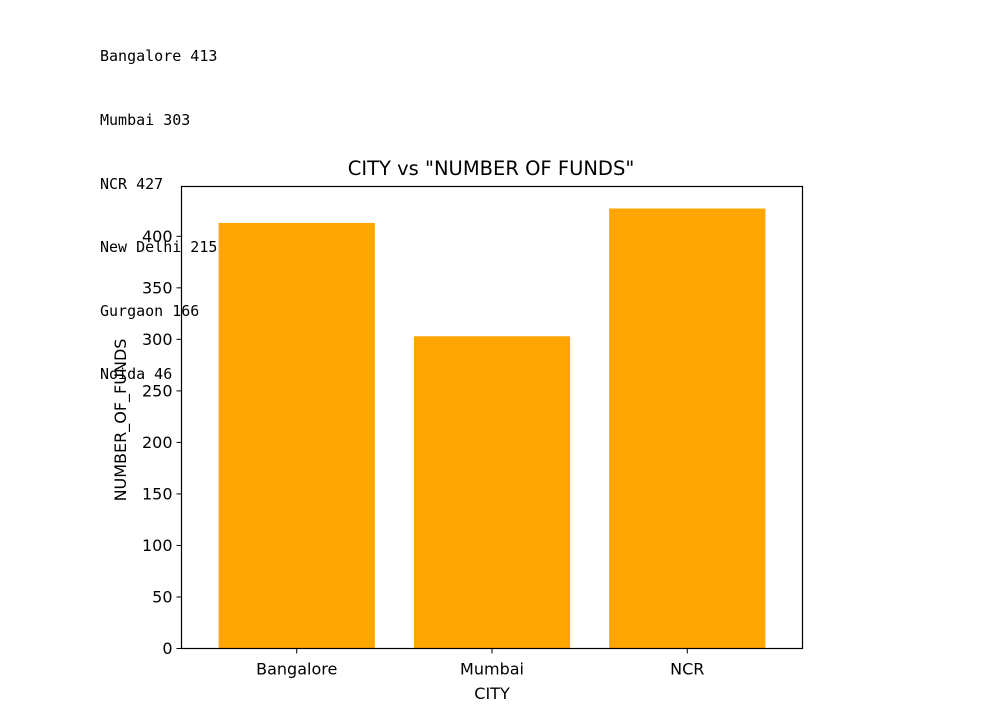 The width and height of the screenshot is (996, 720). What do you see at coordinates (132, 183) in the screenshot?
I see `console-line: NCR 427` at bounding box center [132, 183].